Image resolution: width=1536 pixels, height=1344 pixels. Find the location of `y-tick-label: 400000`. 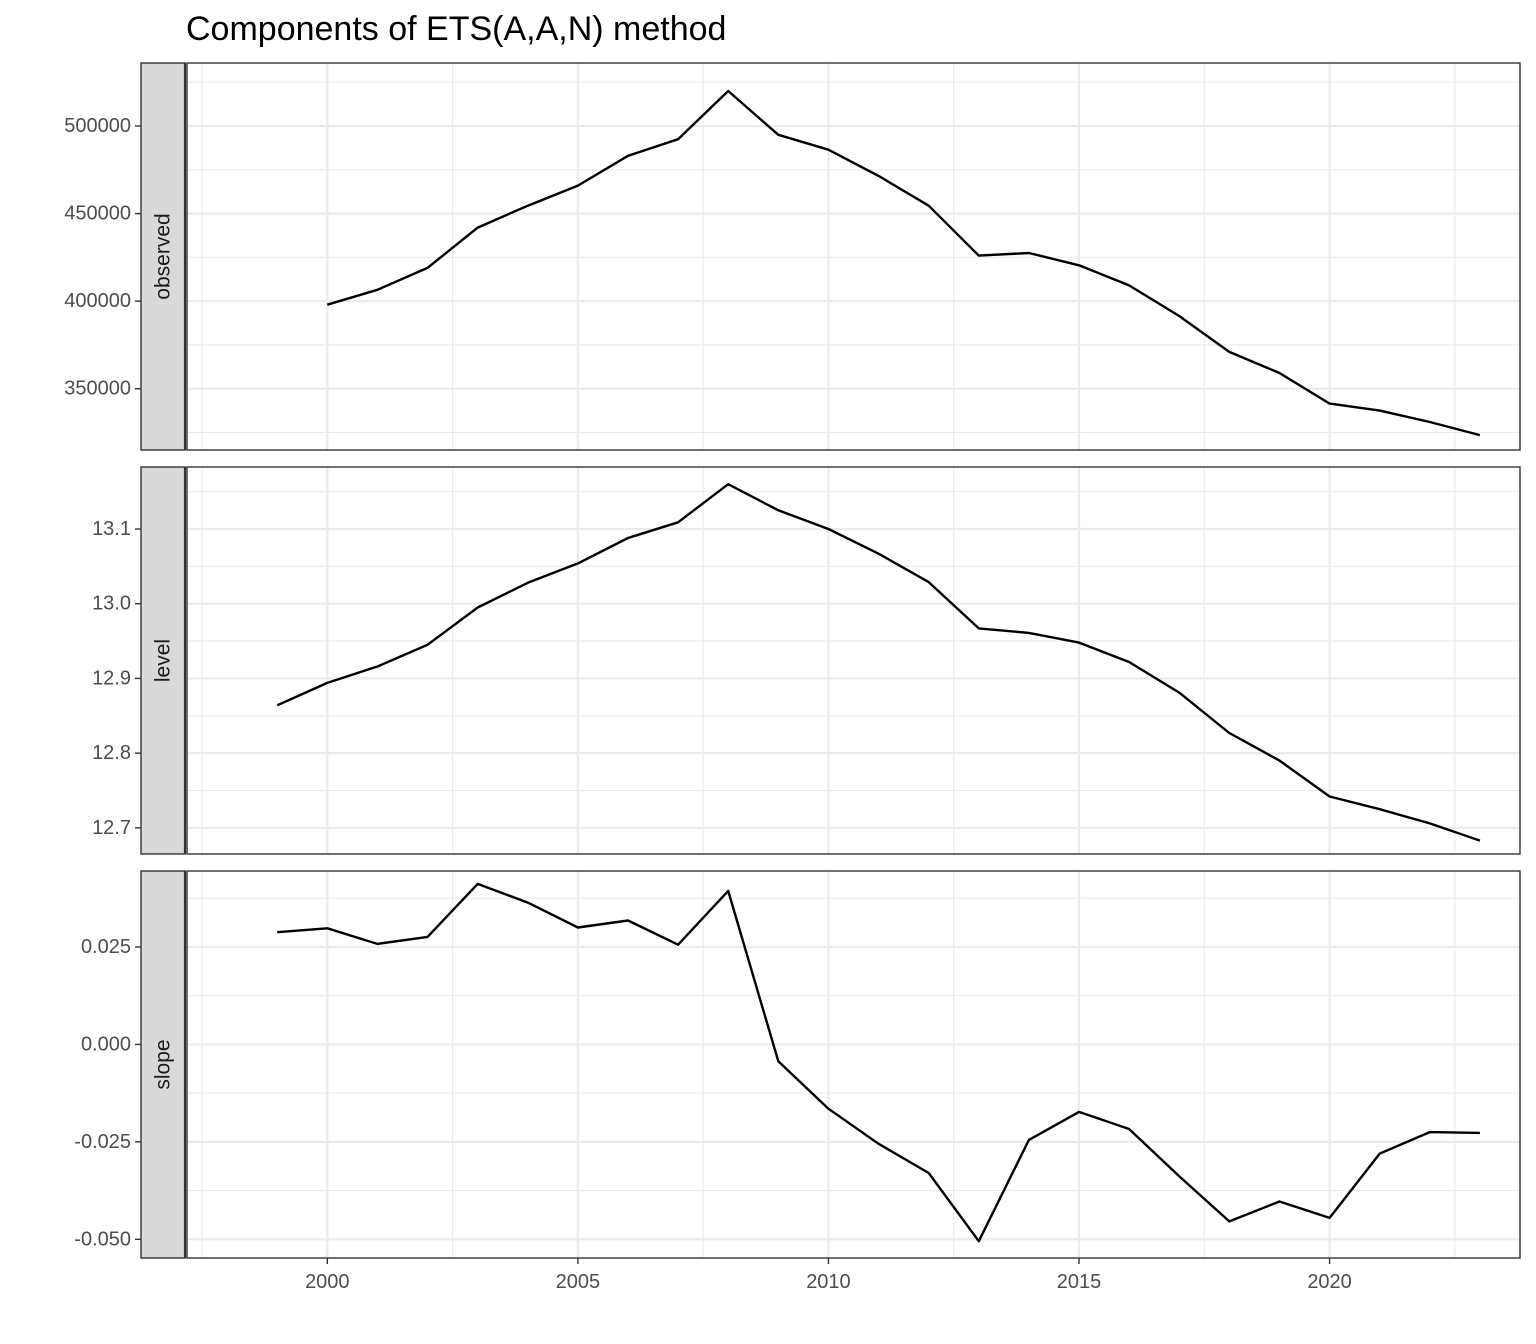

y-tick-label: 400000 is located at coordinates (97, 301).